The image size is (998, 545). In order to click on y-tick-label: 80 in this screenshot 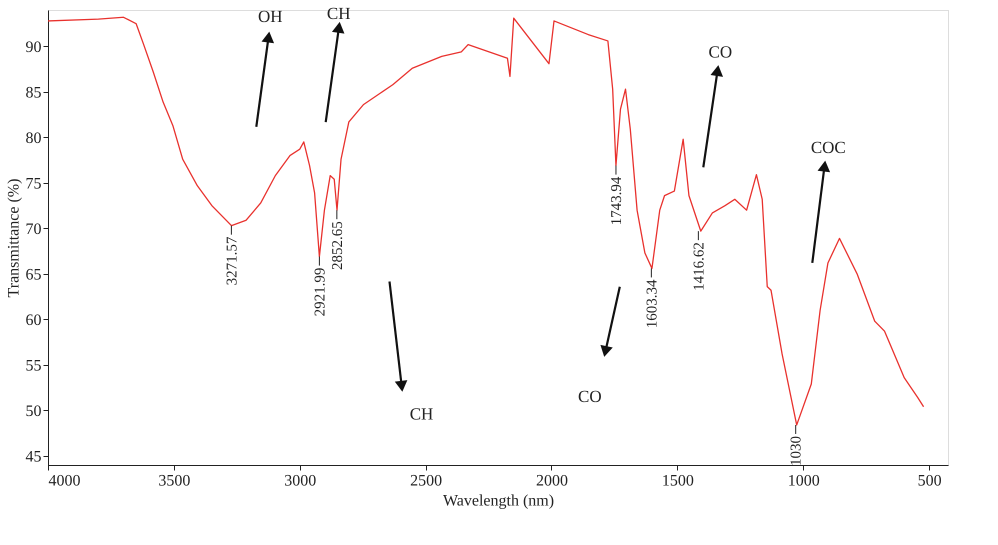, I will do `click(34, 138)`.